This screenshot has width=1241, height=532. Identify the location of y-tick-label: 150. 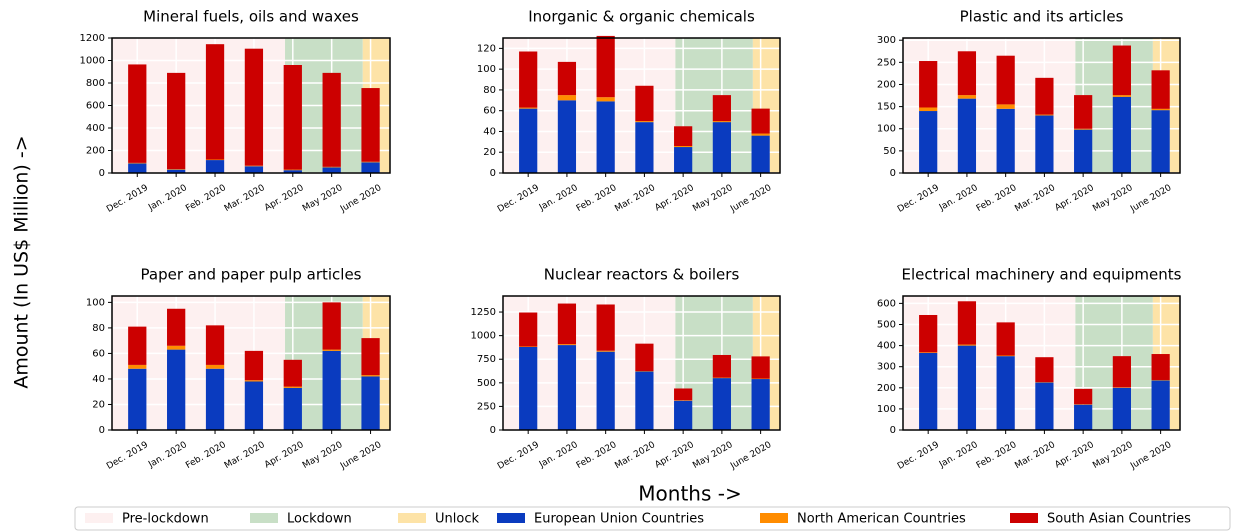
(886, 107).